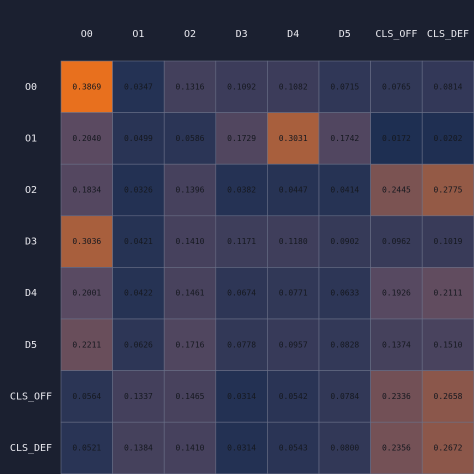 This screenshot has width=474, height=474. Describe the element at coordinates (31, 345) in the screenshot. I see `y-tick-label: D5` at that location.